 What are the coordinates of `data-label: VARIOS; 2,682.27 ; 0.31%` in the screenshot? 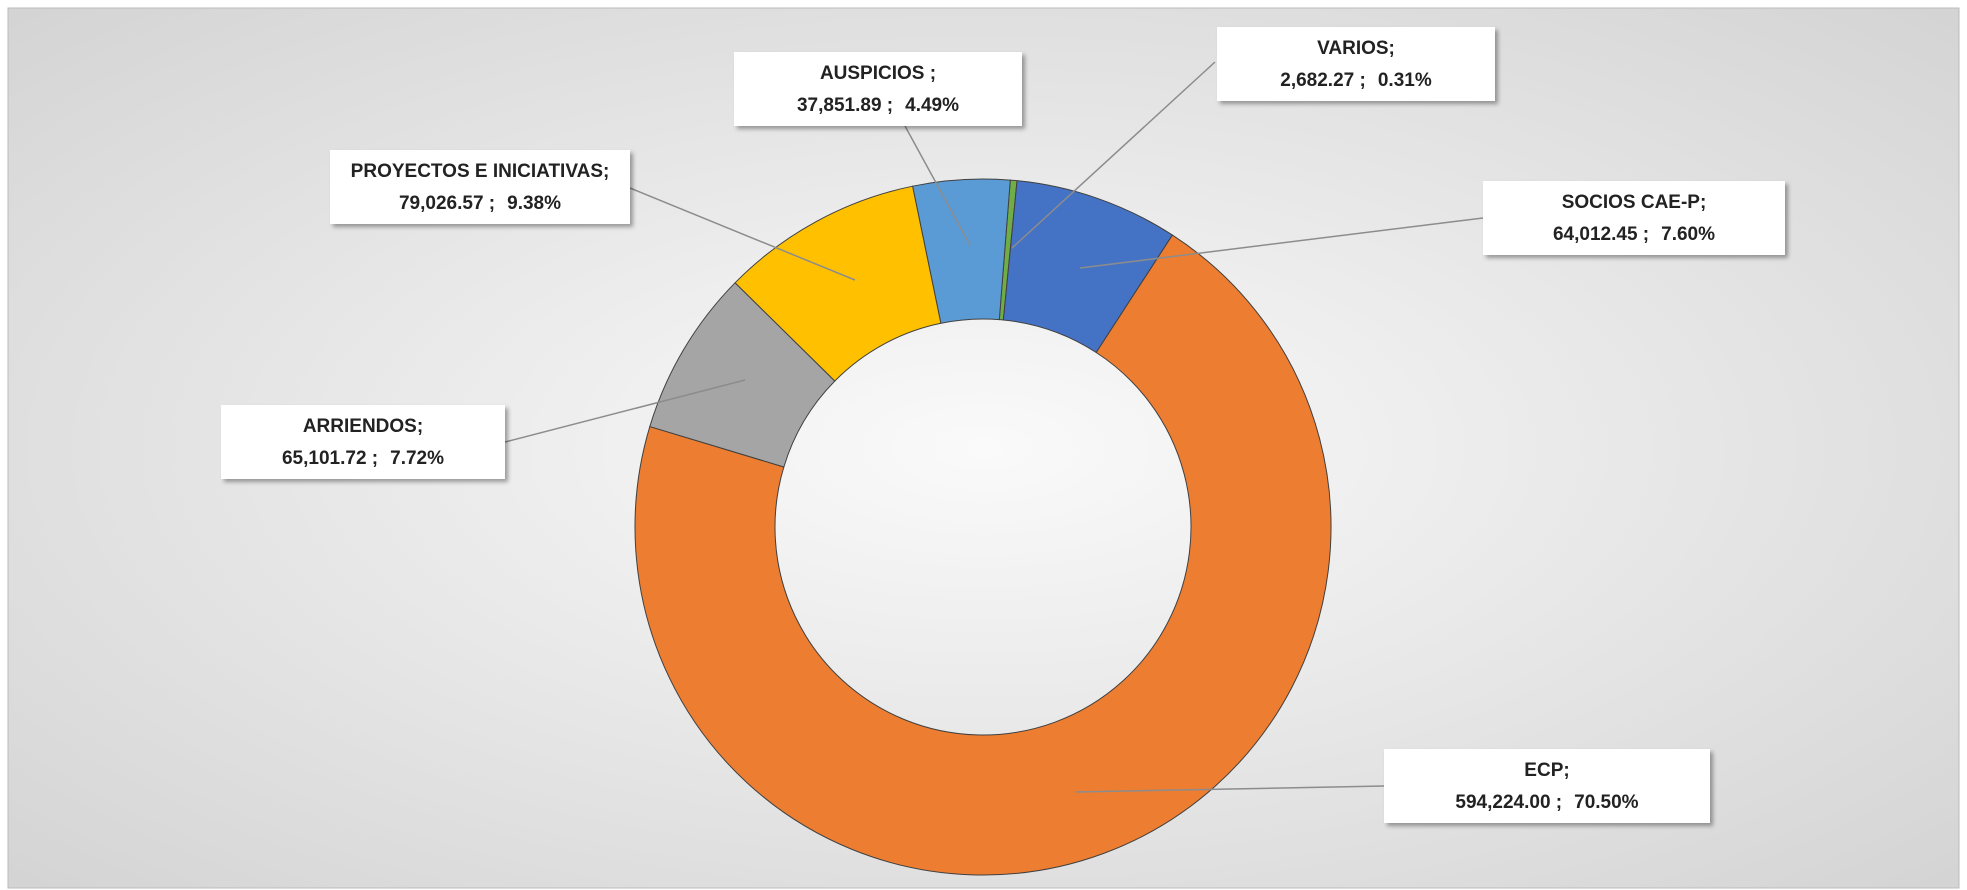 It's located at (1356, 64).